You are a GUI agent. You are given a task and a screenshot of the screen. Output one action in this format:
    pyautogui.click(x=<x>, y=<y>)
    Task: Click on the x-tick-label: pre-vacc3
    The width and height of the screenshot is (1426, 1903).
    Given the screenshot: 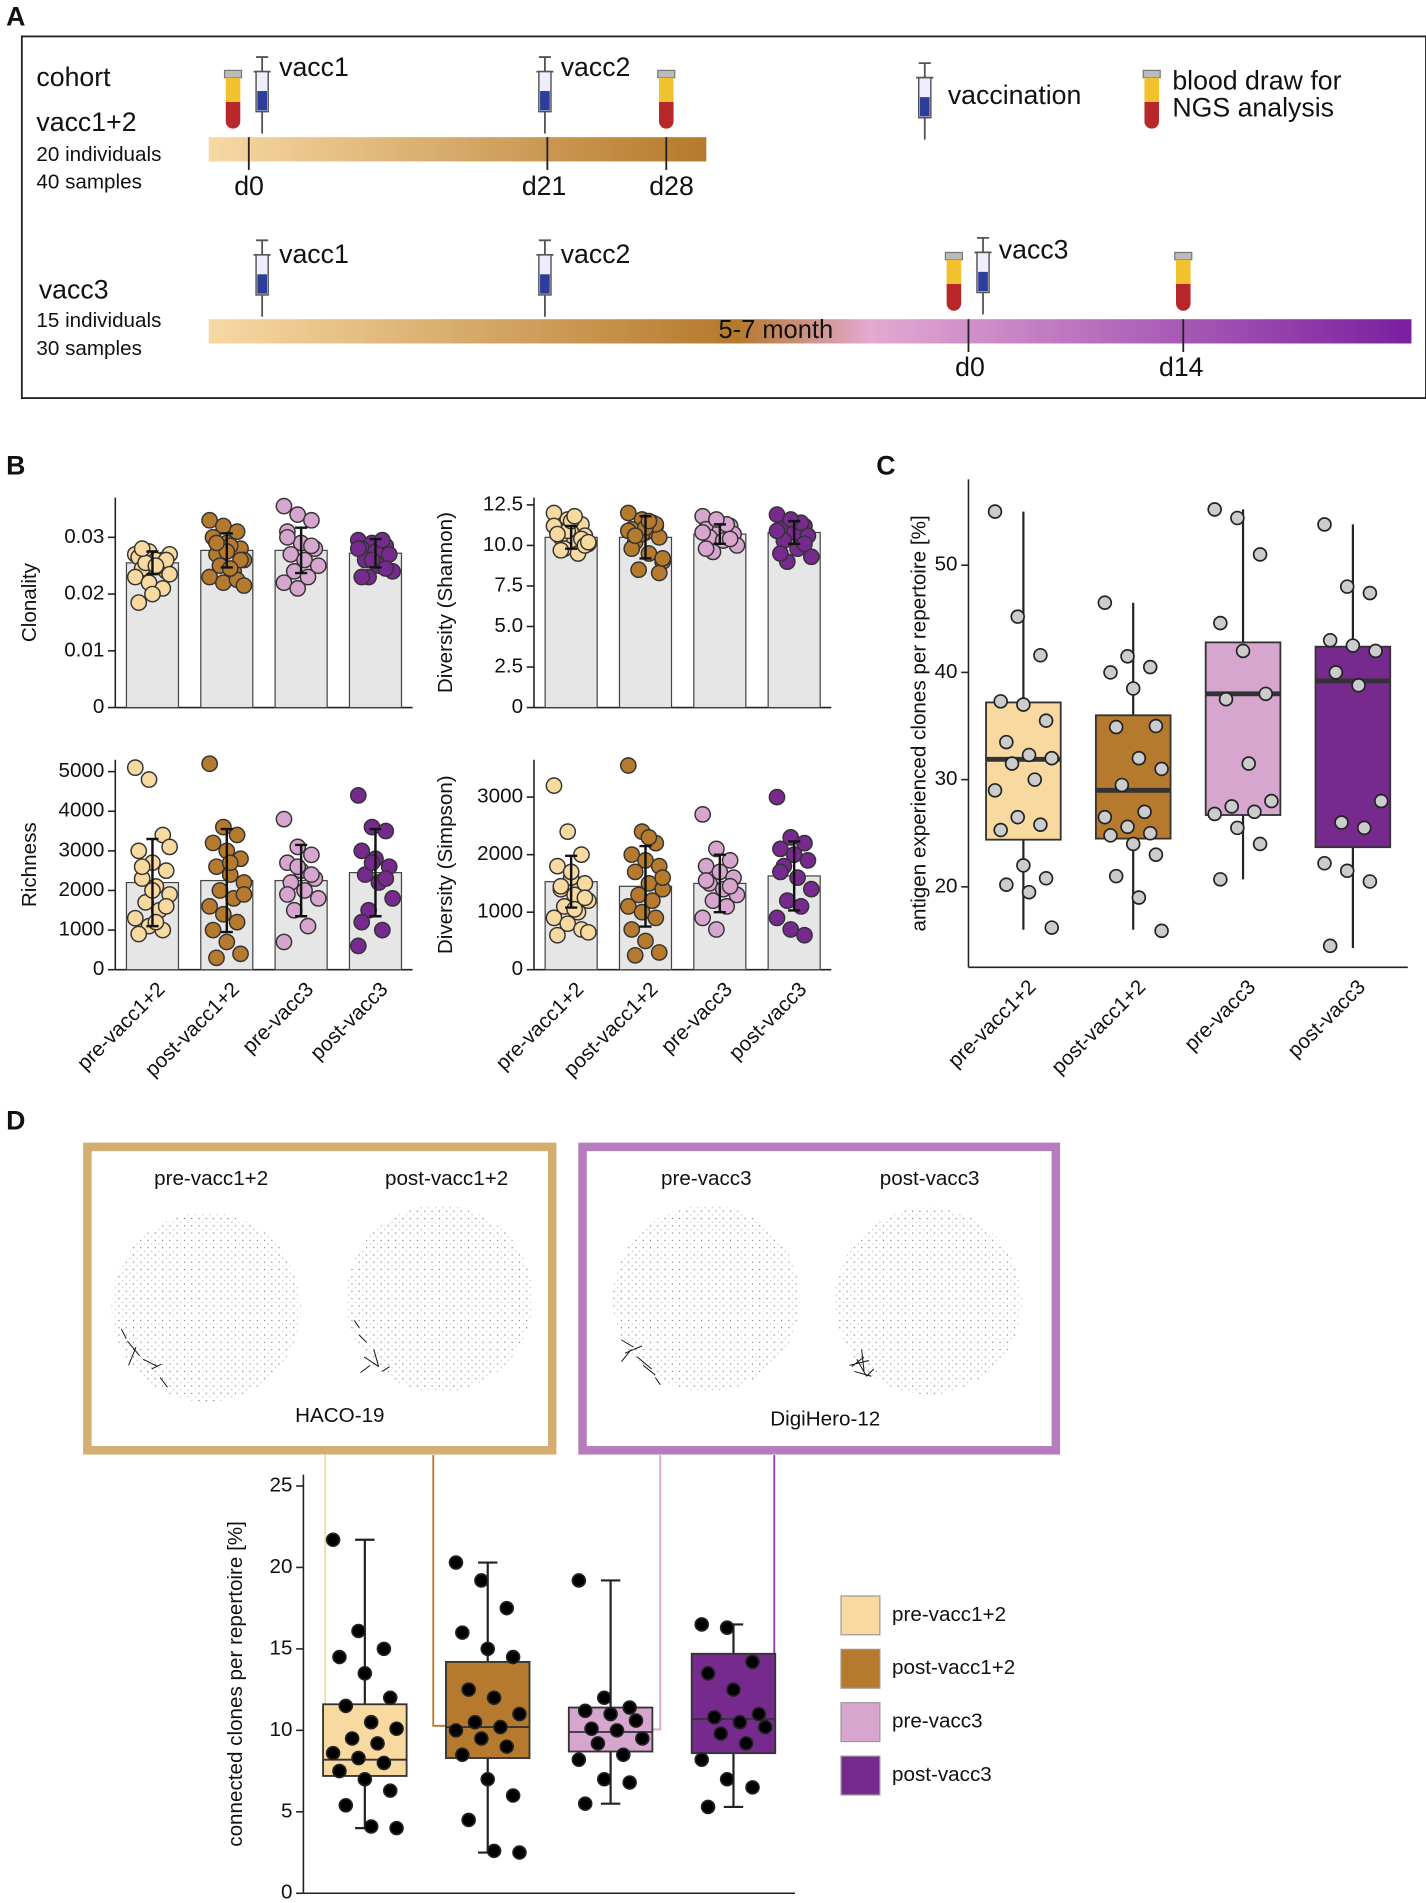 What is the action you would take?
    pyautogui.click(x=697, y=1018)
    